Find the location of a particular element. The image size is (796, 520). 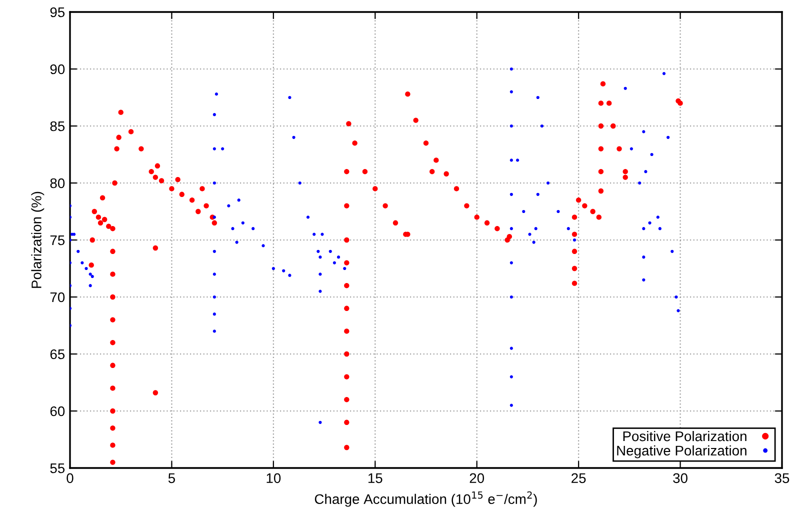

y-tick-label: 90 is located at coordinates (57, 69).